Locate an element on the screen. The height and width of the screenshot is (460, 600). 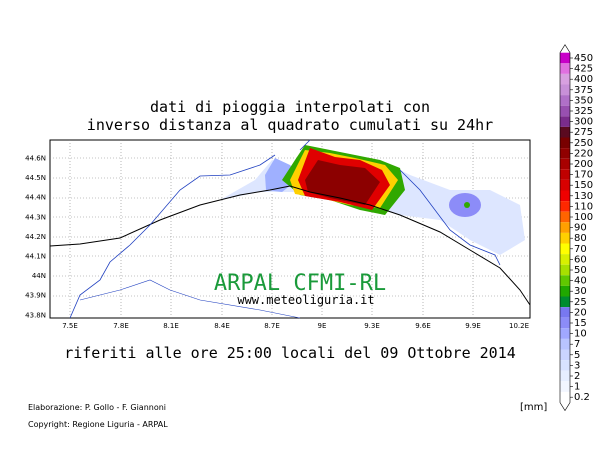
lon-label: 8.7E is located at coordinates (272, 326).